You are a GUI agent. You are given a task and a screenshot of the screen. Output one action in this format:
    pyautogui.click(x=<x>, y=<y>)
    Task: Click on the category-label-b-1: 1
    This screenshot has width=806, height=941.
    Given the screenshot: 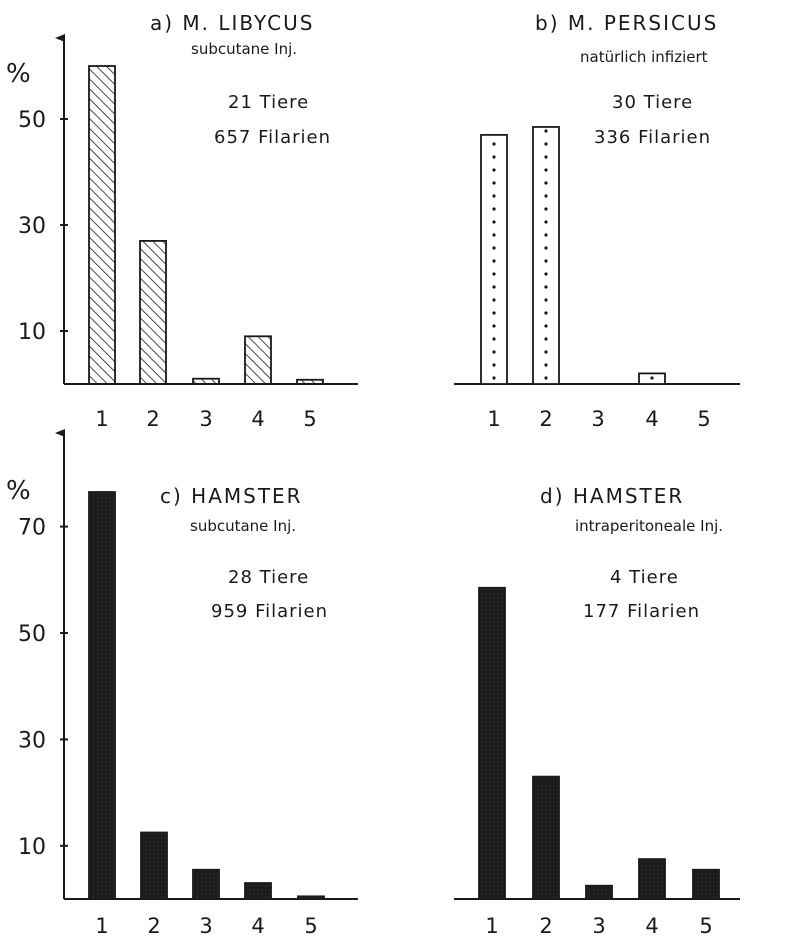 What is the action you would take?
    pyautogui.click(x=493, y=419)
    